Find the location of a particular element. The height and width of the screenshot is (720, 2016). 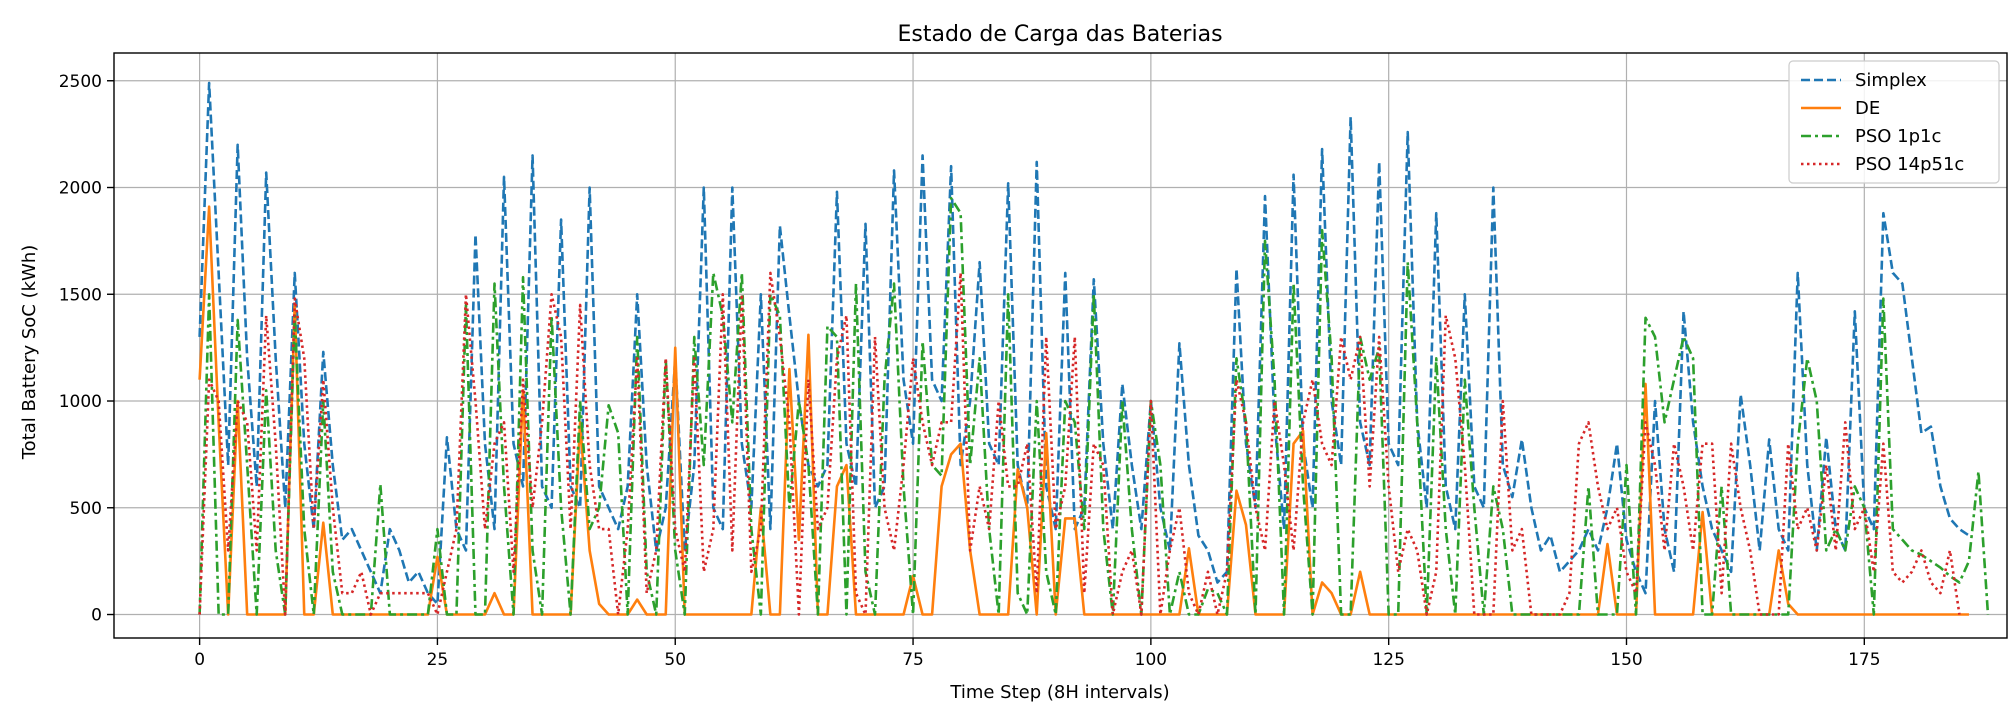

legend: Simplex DE PSO 1p1c PSO 14p51c is located at coordinates (1894, 122).